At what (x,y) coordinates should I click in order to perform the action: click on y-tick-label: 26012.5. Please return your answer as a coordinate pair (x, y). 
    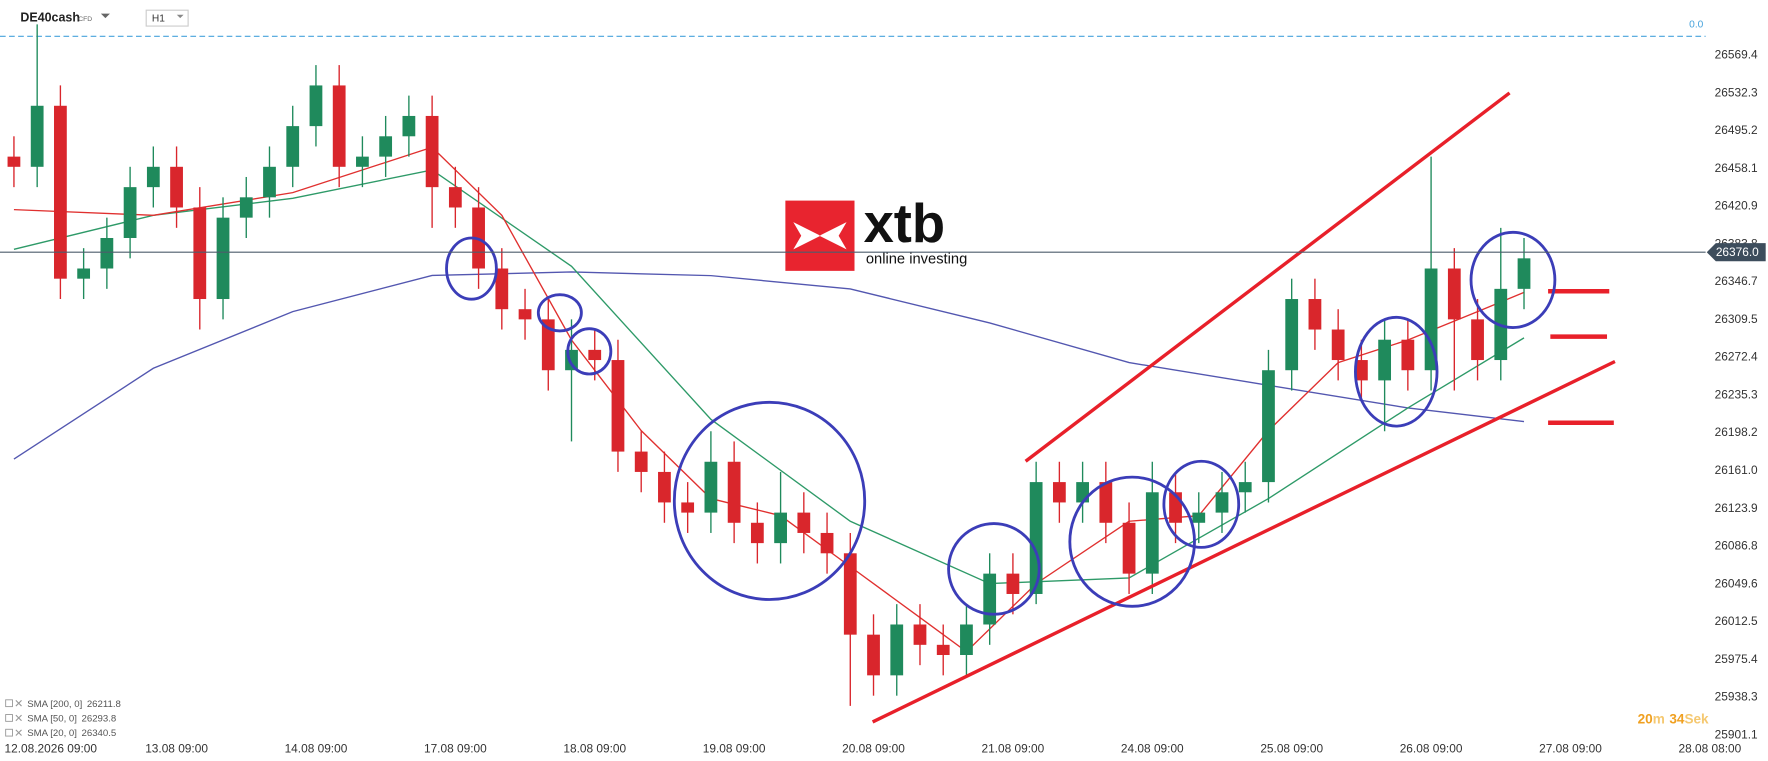
    Looking at the image, I should click on (1736, 621).